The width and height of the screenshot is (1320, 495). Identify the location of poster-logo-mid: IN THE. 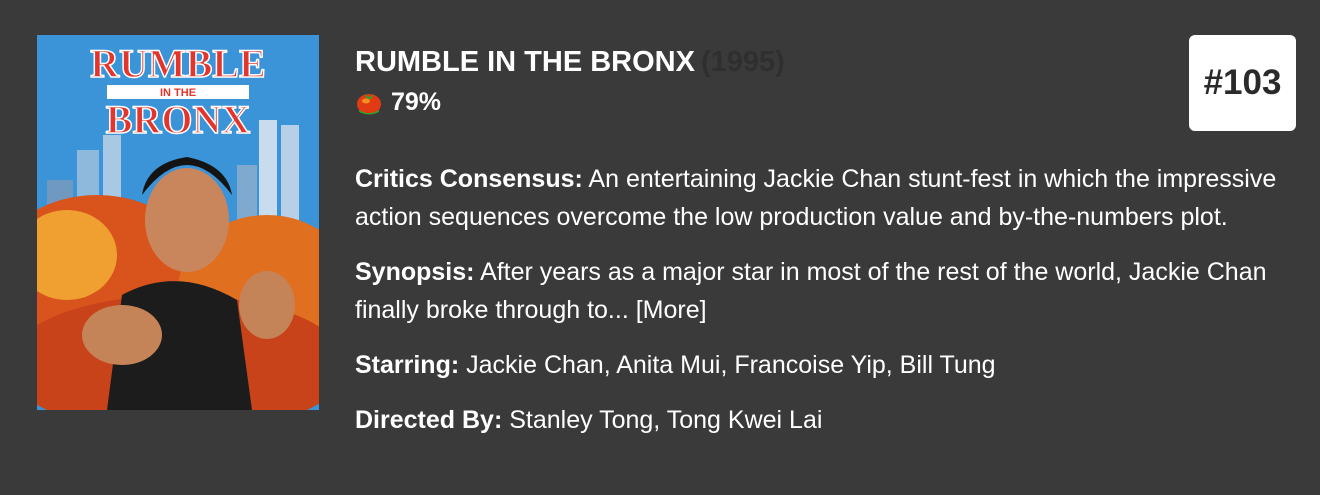
(178, 93).